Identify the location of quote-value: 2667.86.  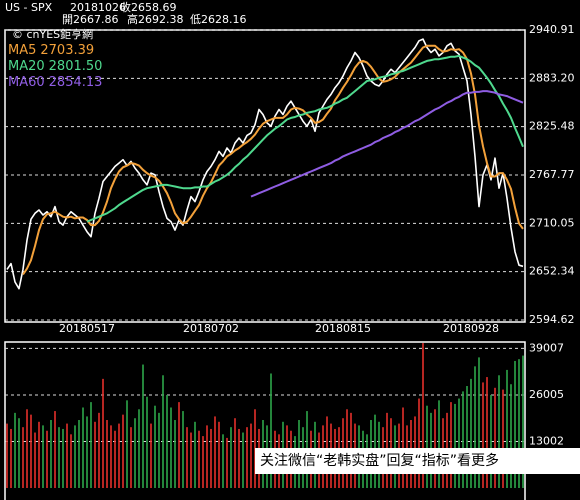
(96, 19).